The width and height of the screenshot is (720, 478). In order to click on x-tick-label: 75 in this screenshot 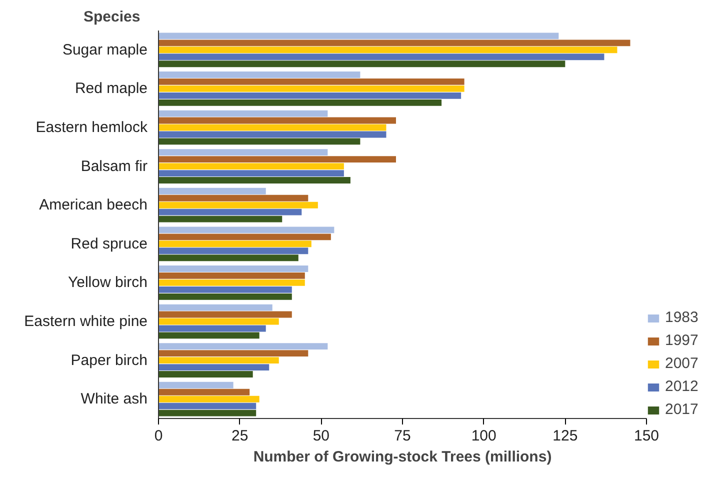, I will do `click(402, 436)`.